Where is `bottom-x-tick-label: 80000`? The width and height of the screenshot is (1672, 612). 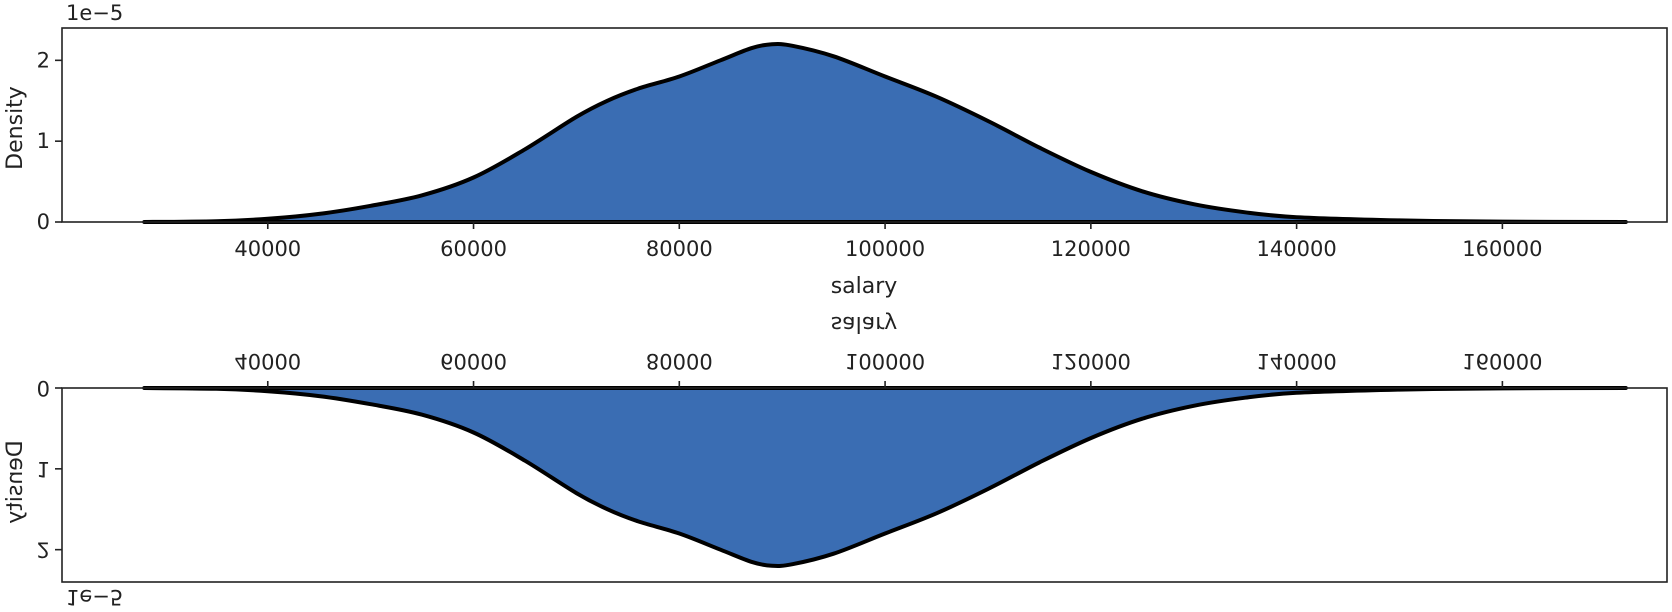
bottom-x-tick-label: 80000 is located at coordinates (679, 361).